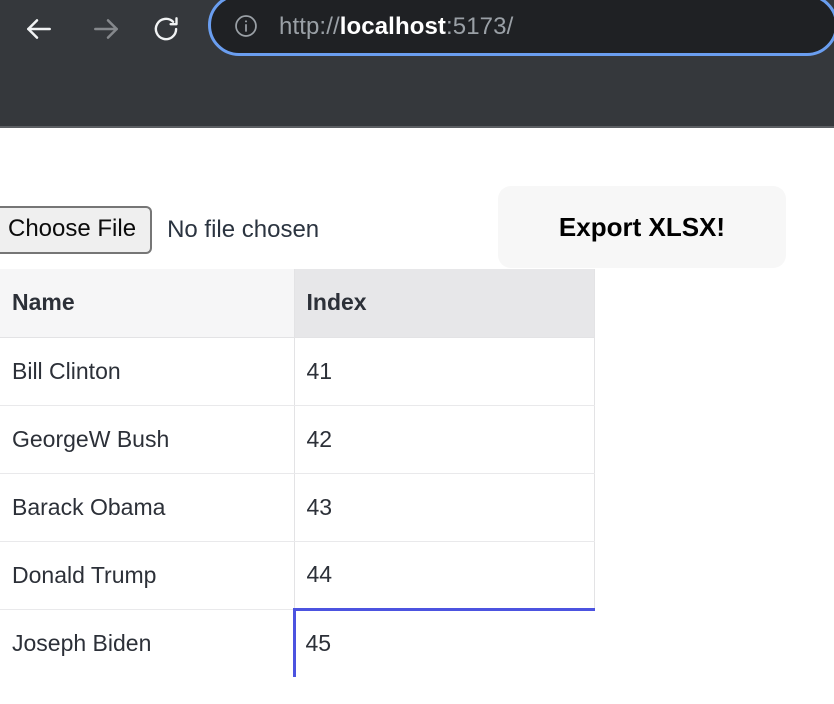 This screenshot has height=704, width=834. What do you see at coordinates (147, 507) in the screenshot?
I see `cell-name: Barack Obama` at bounding box center [147, 507].